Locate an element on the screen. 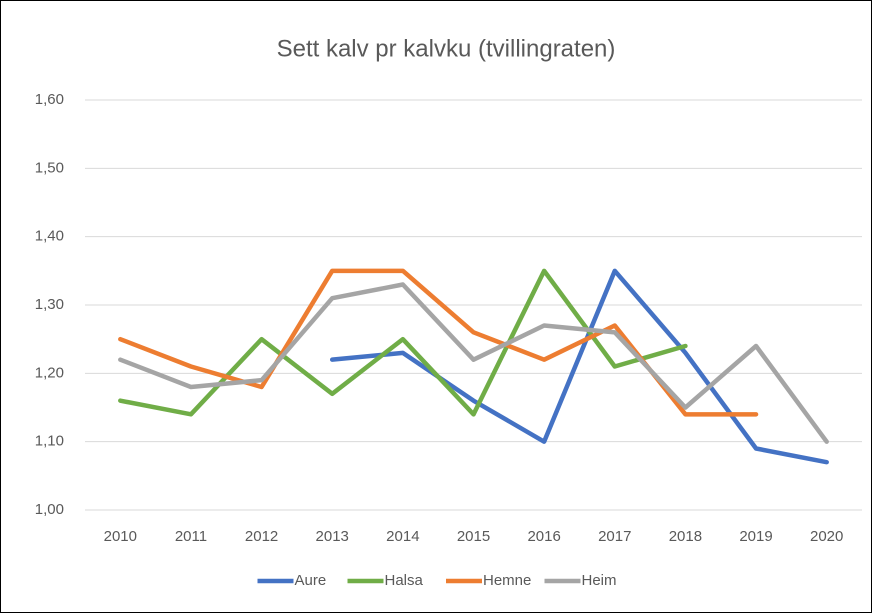 Image resolution: width=872 pixels, height=613 pixels. legend-label: Heim is located at coordinates (599, 580).